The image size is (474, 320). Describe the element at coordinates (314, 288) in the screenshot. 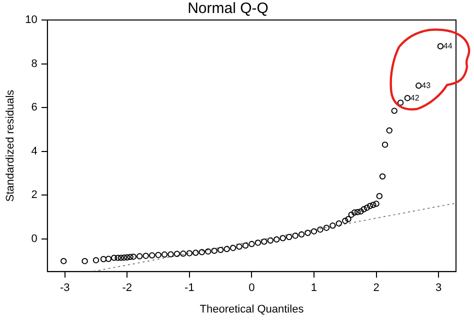

I see `x-tick-label: 1` at that location.